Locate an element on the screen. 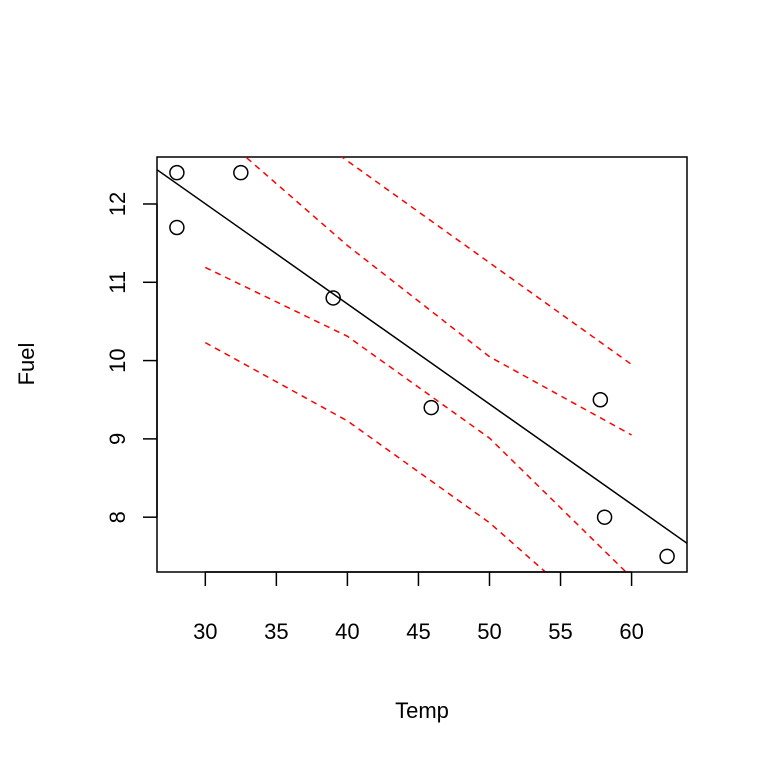 The image size is (768, 768). y-tick-label: 11 is located at coordinates (117, 282).